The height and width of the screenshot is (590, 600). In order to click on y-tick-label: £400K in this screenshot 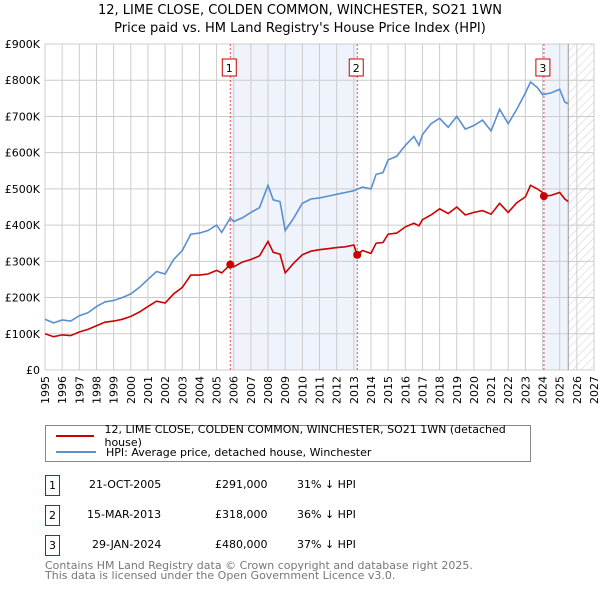, I will do `click(23, 225)`.